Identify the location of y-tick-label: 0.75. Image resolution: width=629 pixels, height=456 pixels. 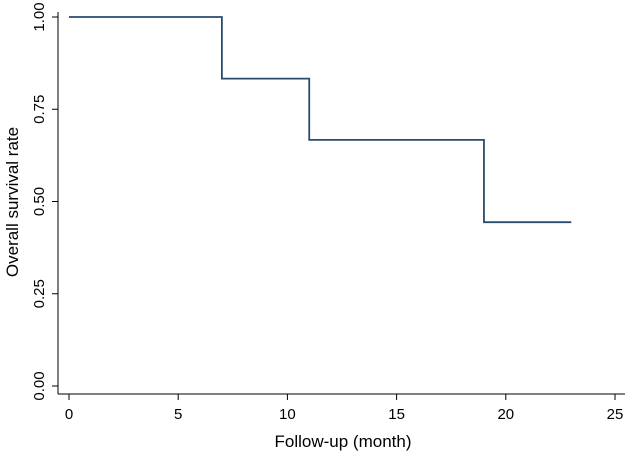
(39, 109).